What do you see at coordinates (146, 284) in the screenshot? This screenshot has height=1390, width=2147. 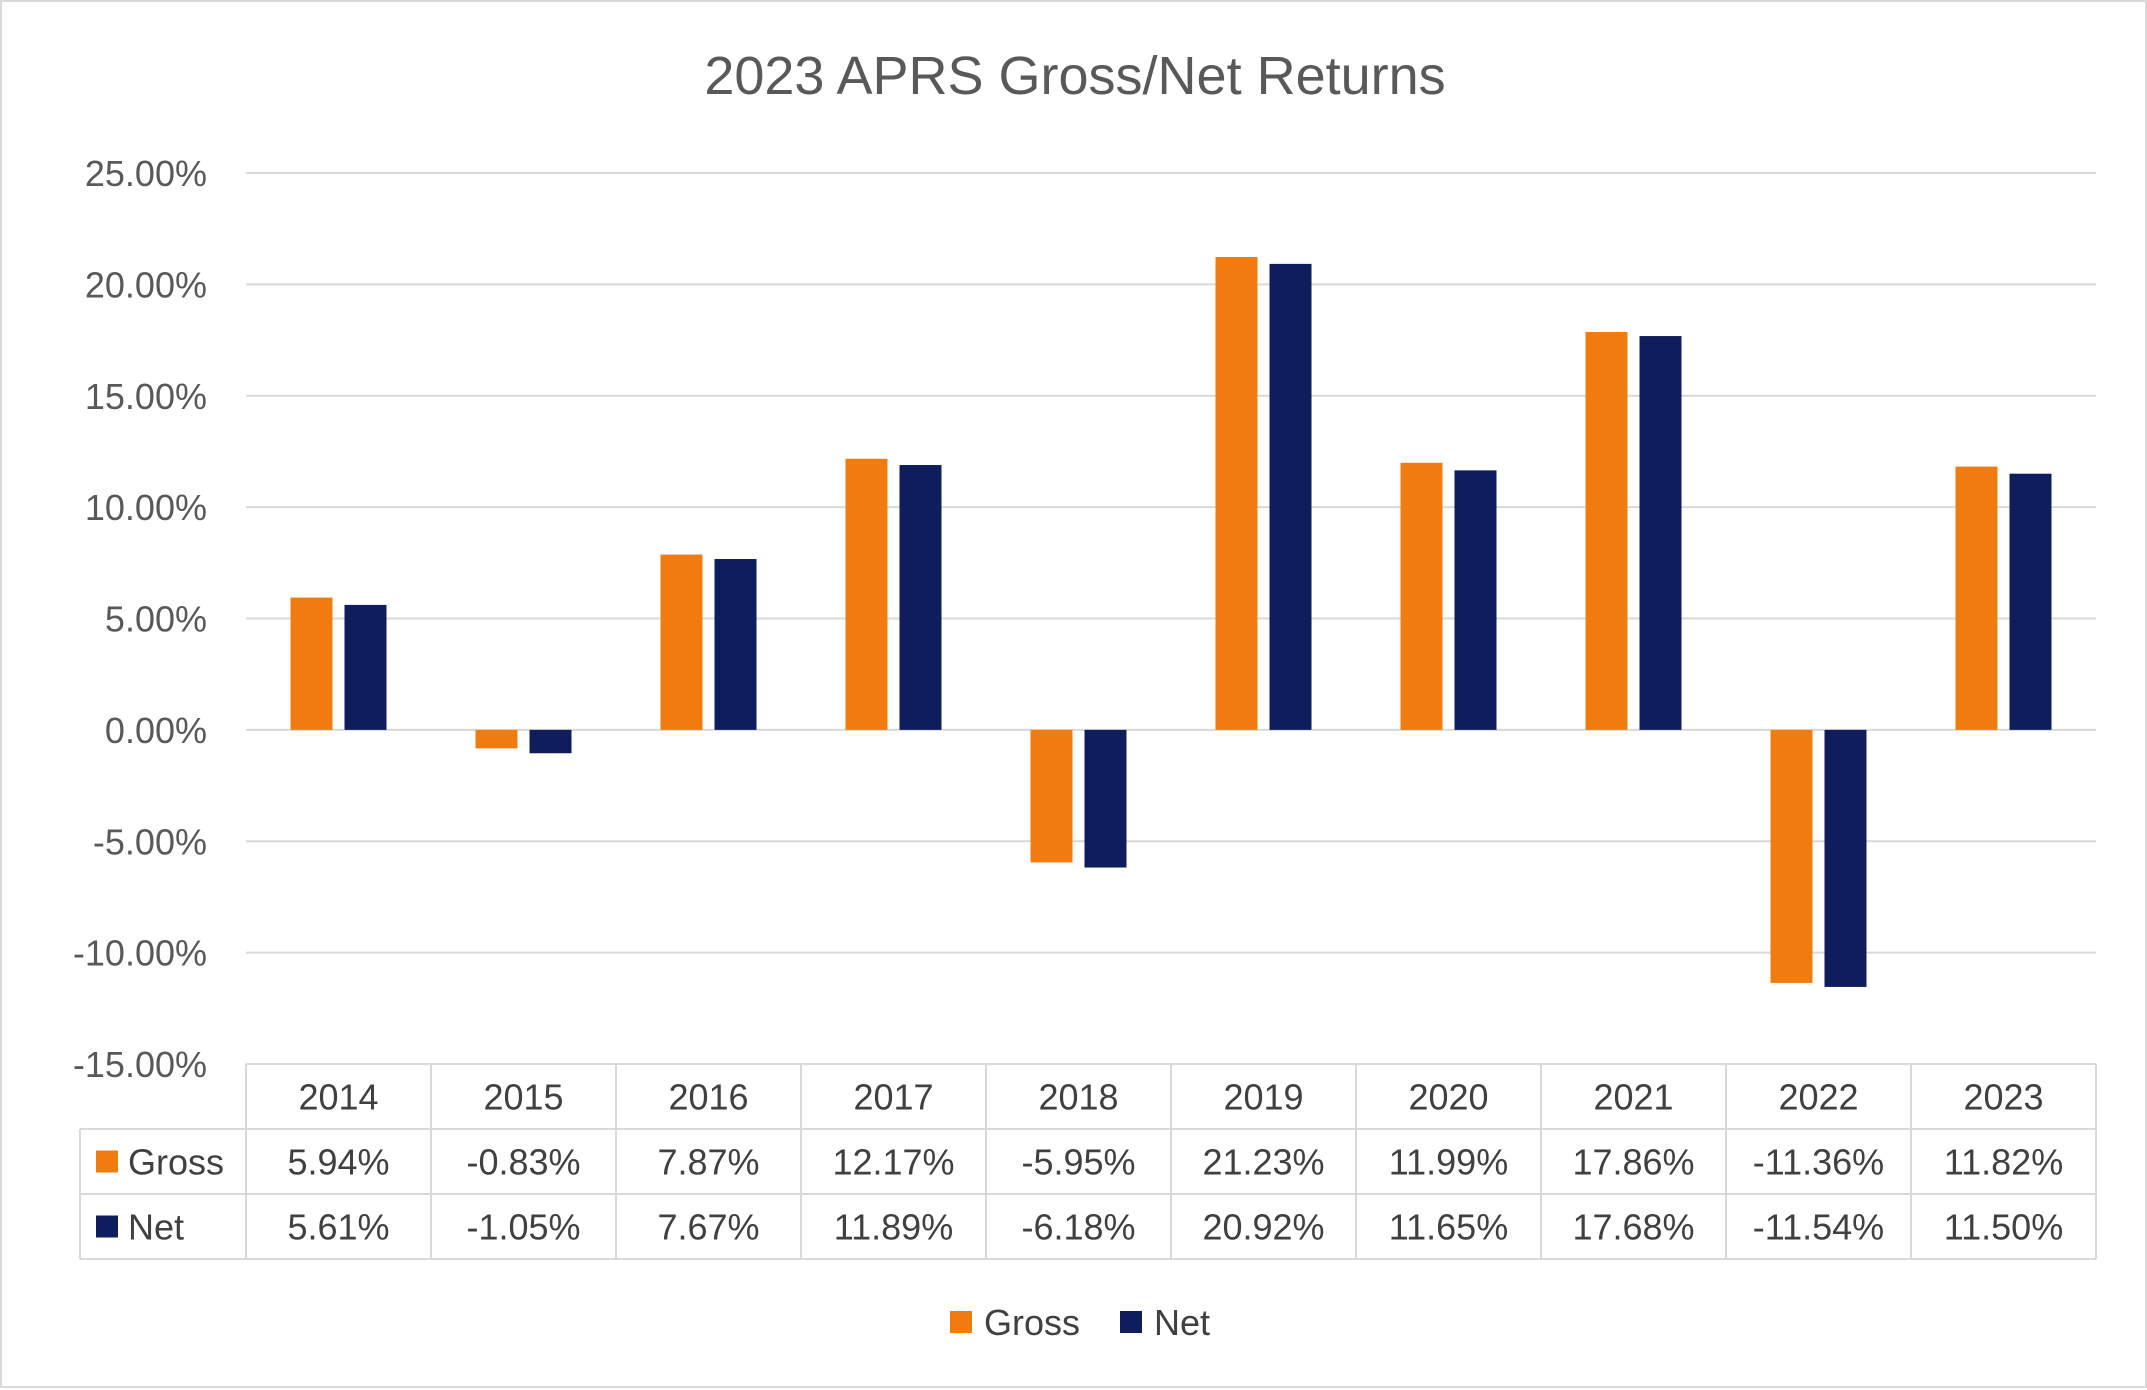 I see `y-tick-label: 20.00%` at bounding box center [146, 284].